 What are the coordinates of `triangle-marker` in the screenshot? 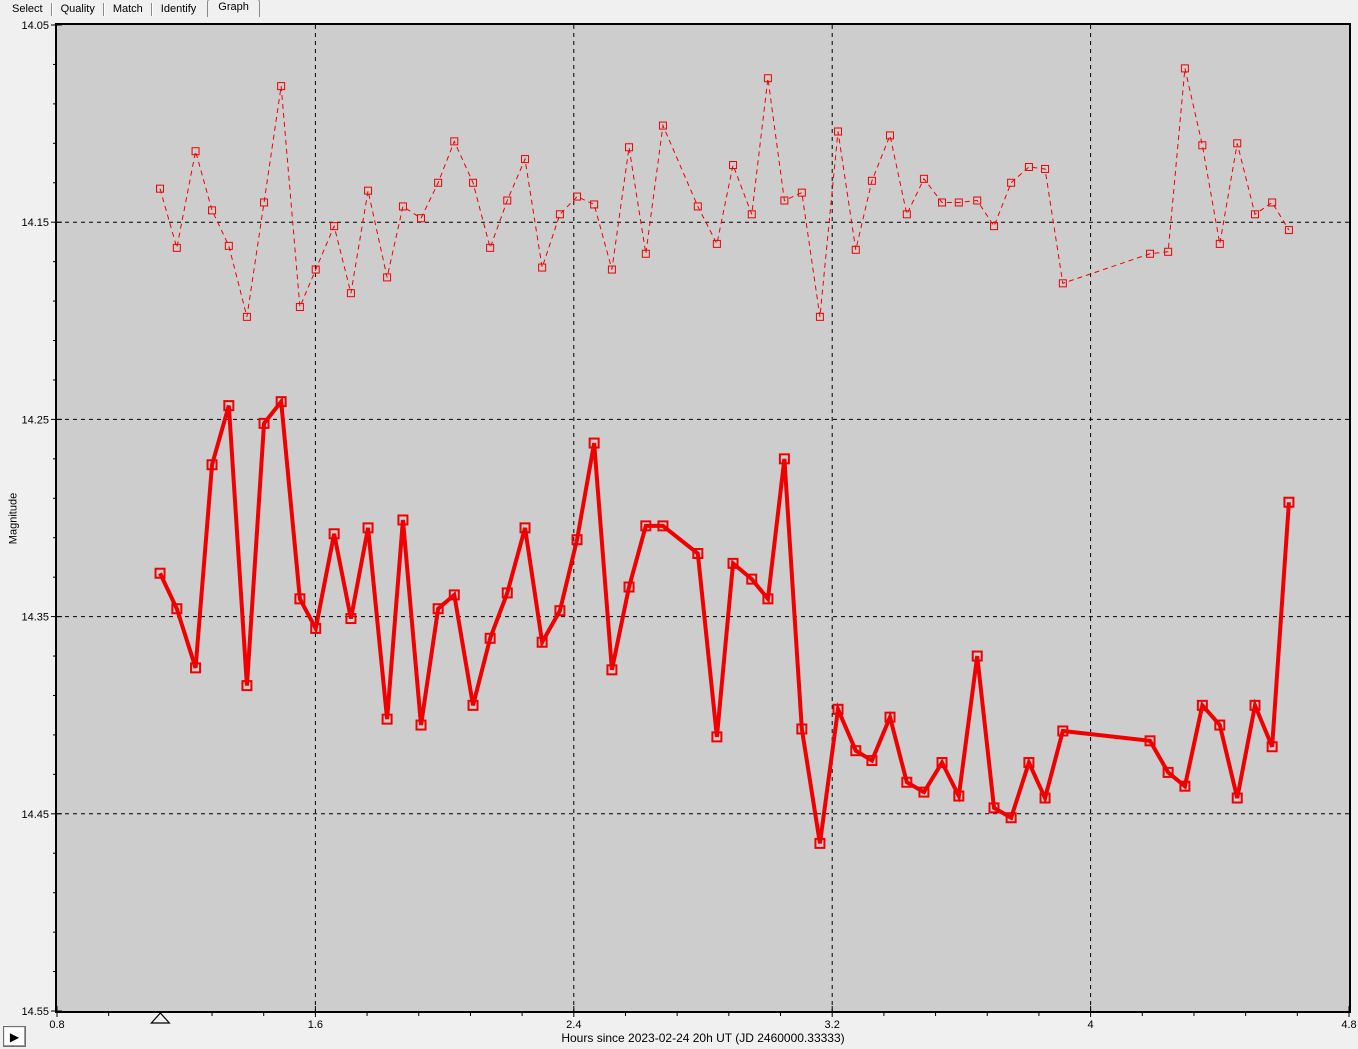 It's located at (160, 1018).